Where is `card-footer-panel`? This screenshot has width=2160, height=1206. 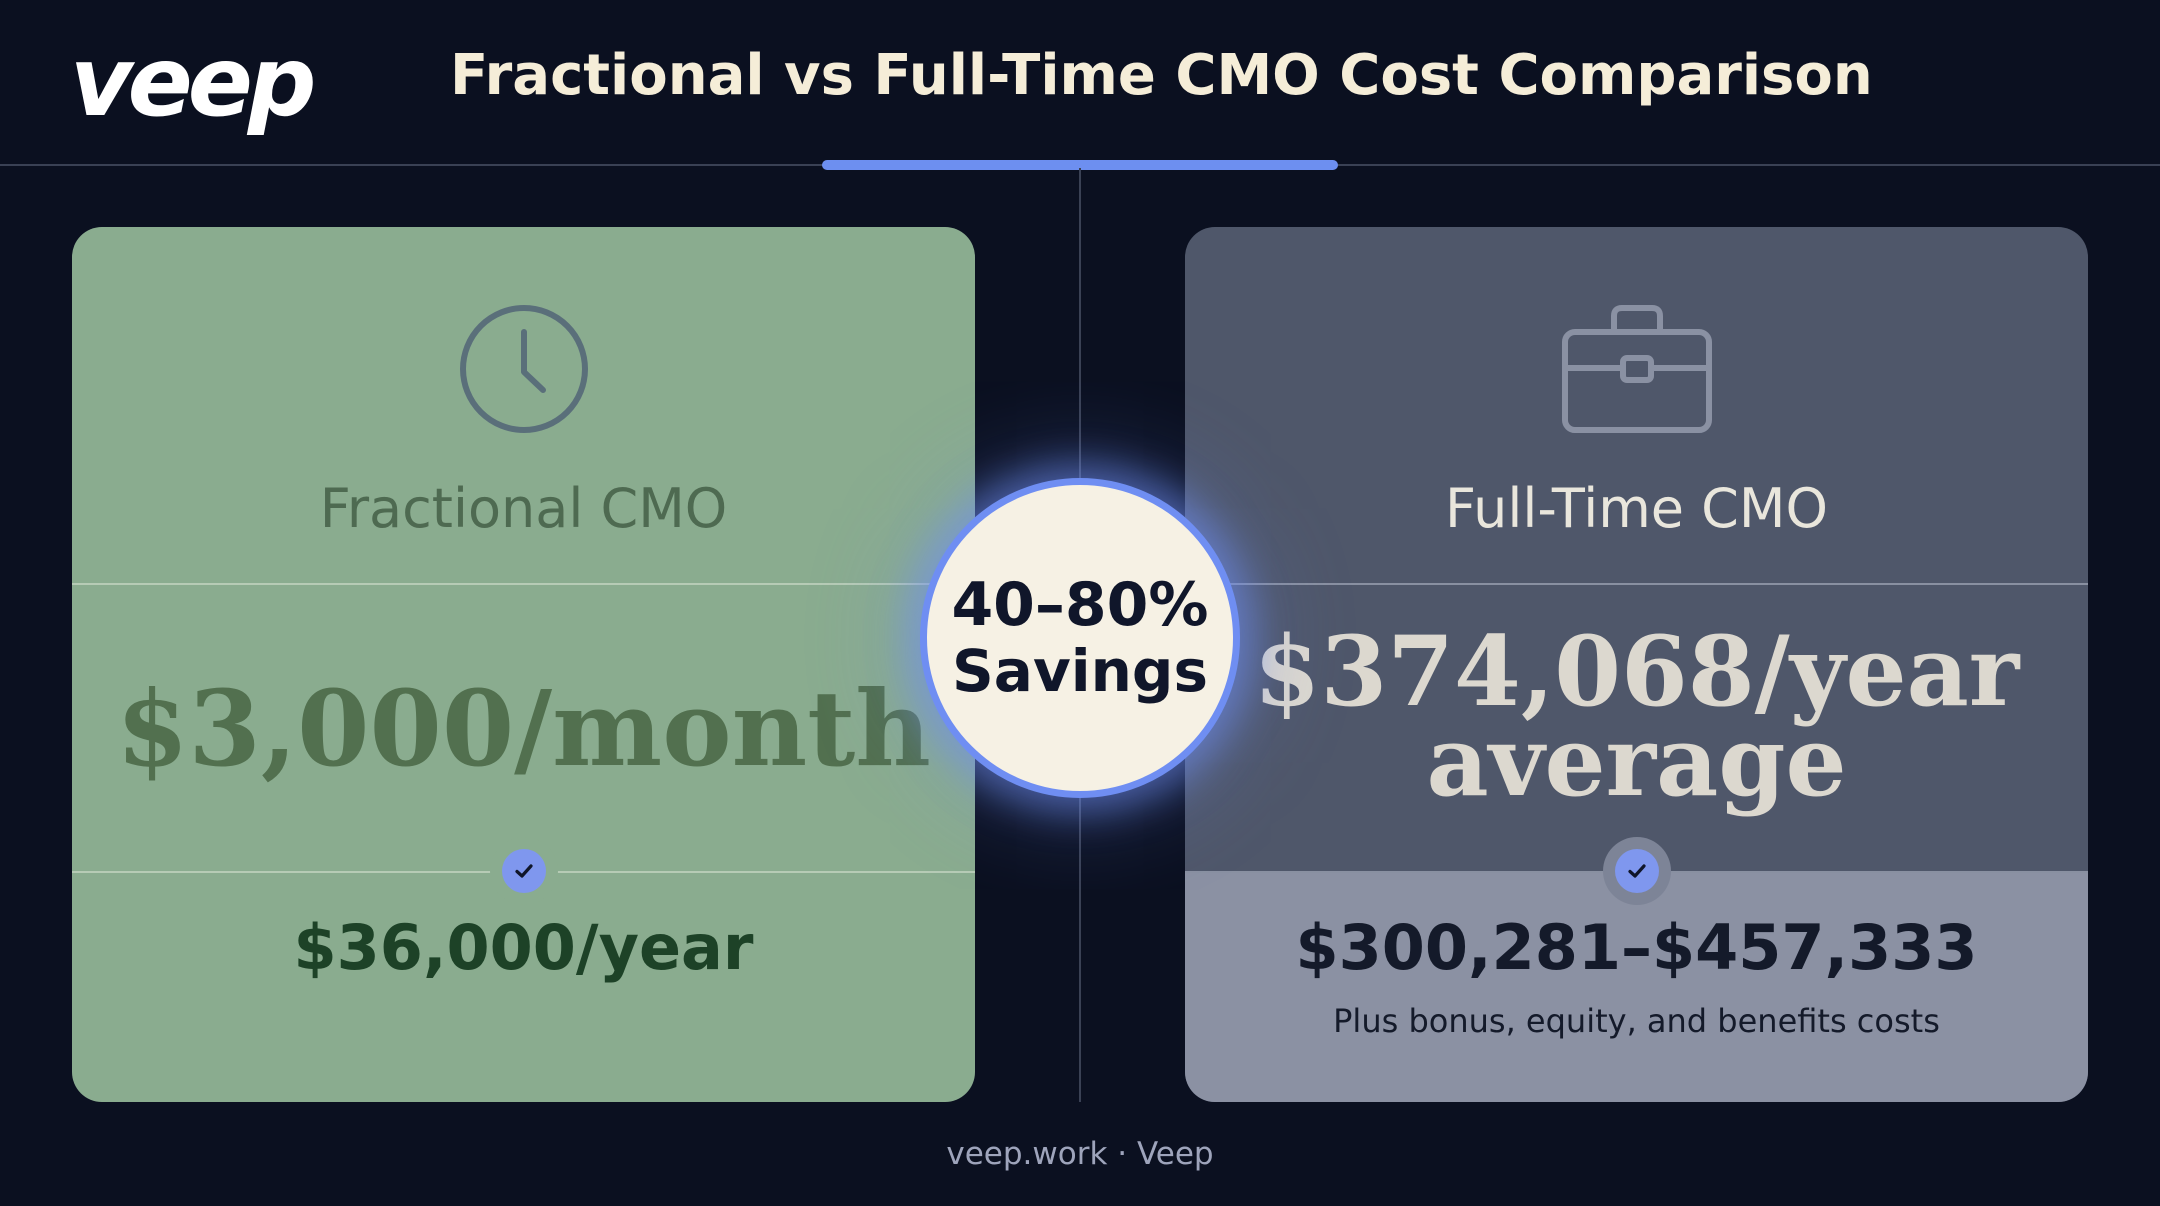
card-footer-panel is located at coordinates (1636, 987).